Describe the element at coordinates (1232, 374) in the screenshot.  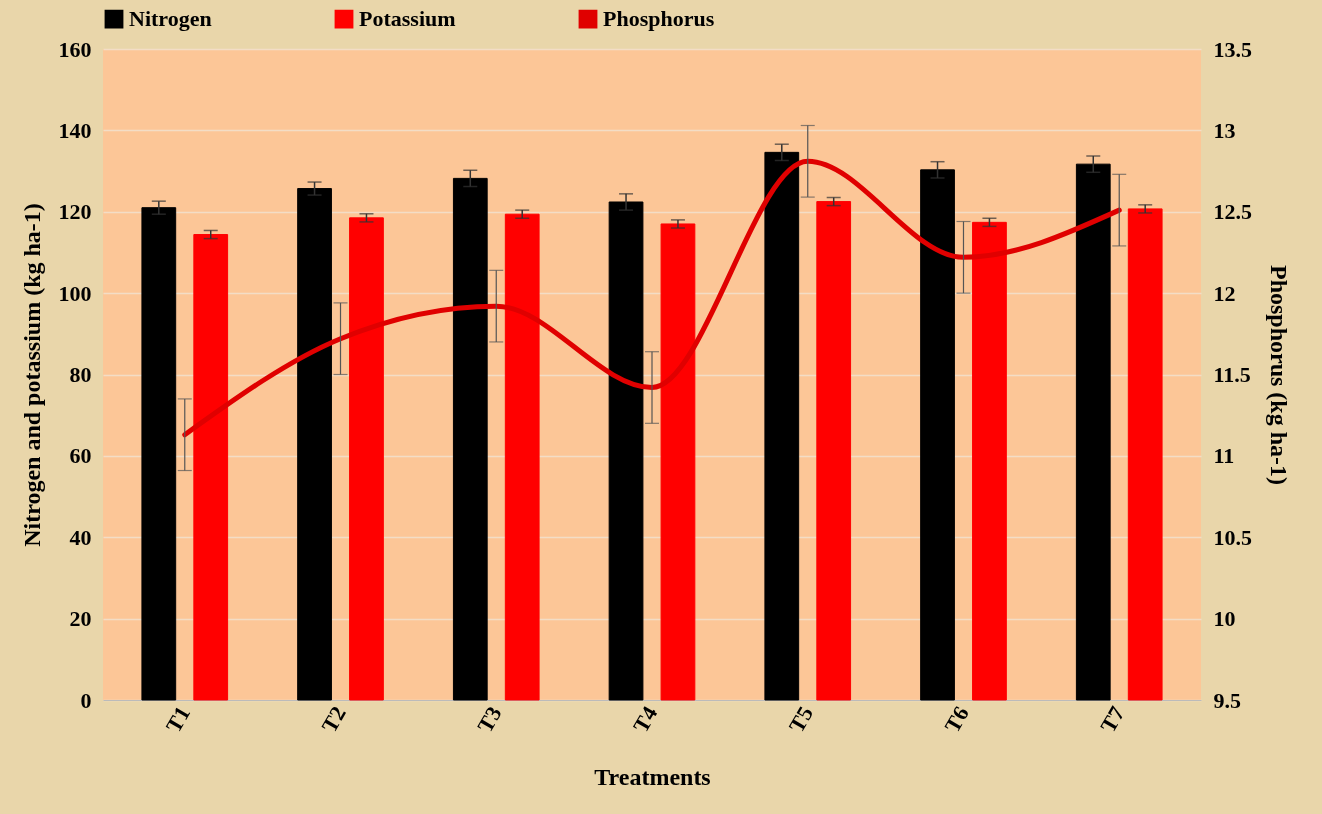
I see `y2-tick-label: 11.5` at that location.